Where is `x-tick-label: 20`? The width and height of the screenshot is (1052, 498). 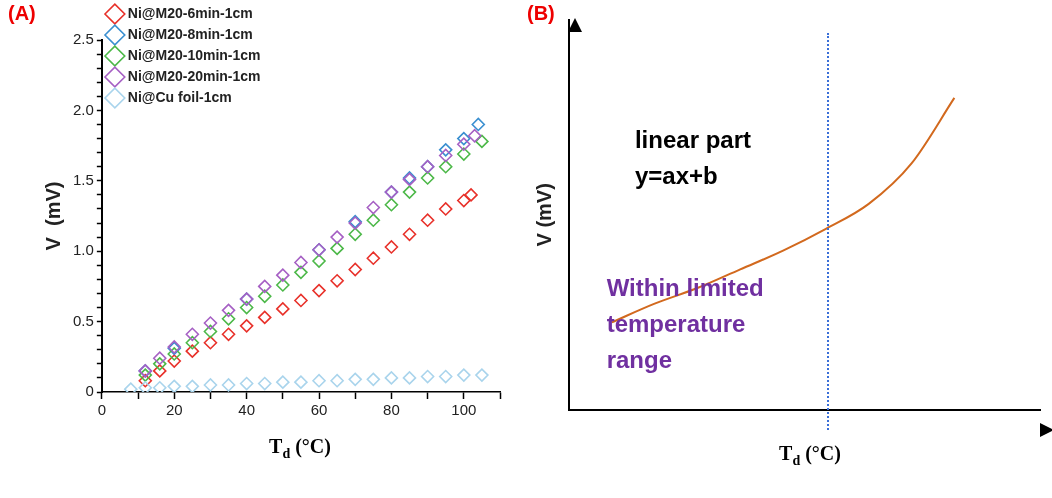 x-tick-label: 20 is located at coordinates (174, 410).